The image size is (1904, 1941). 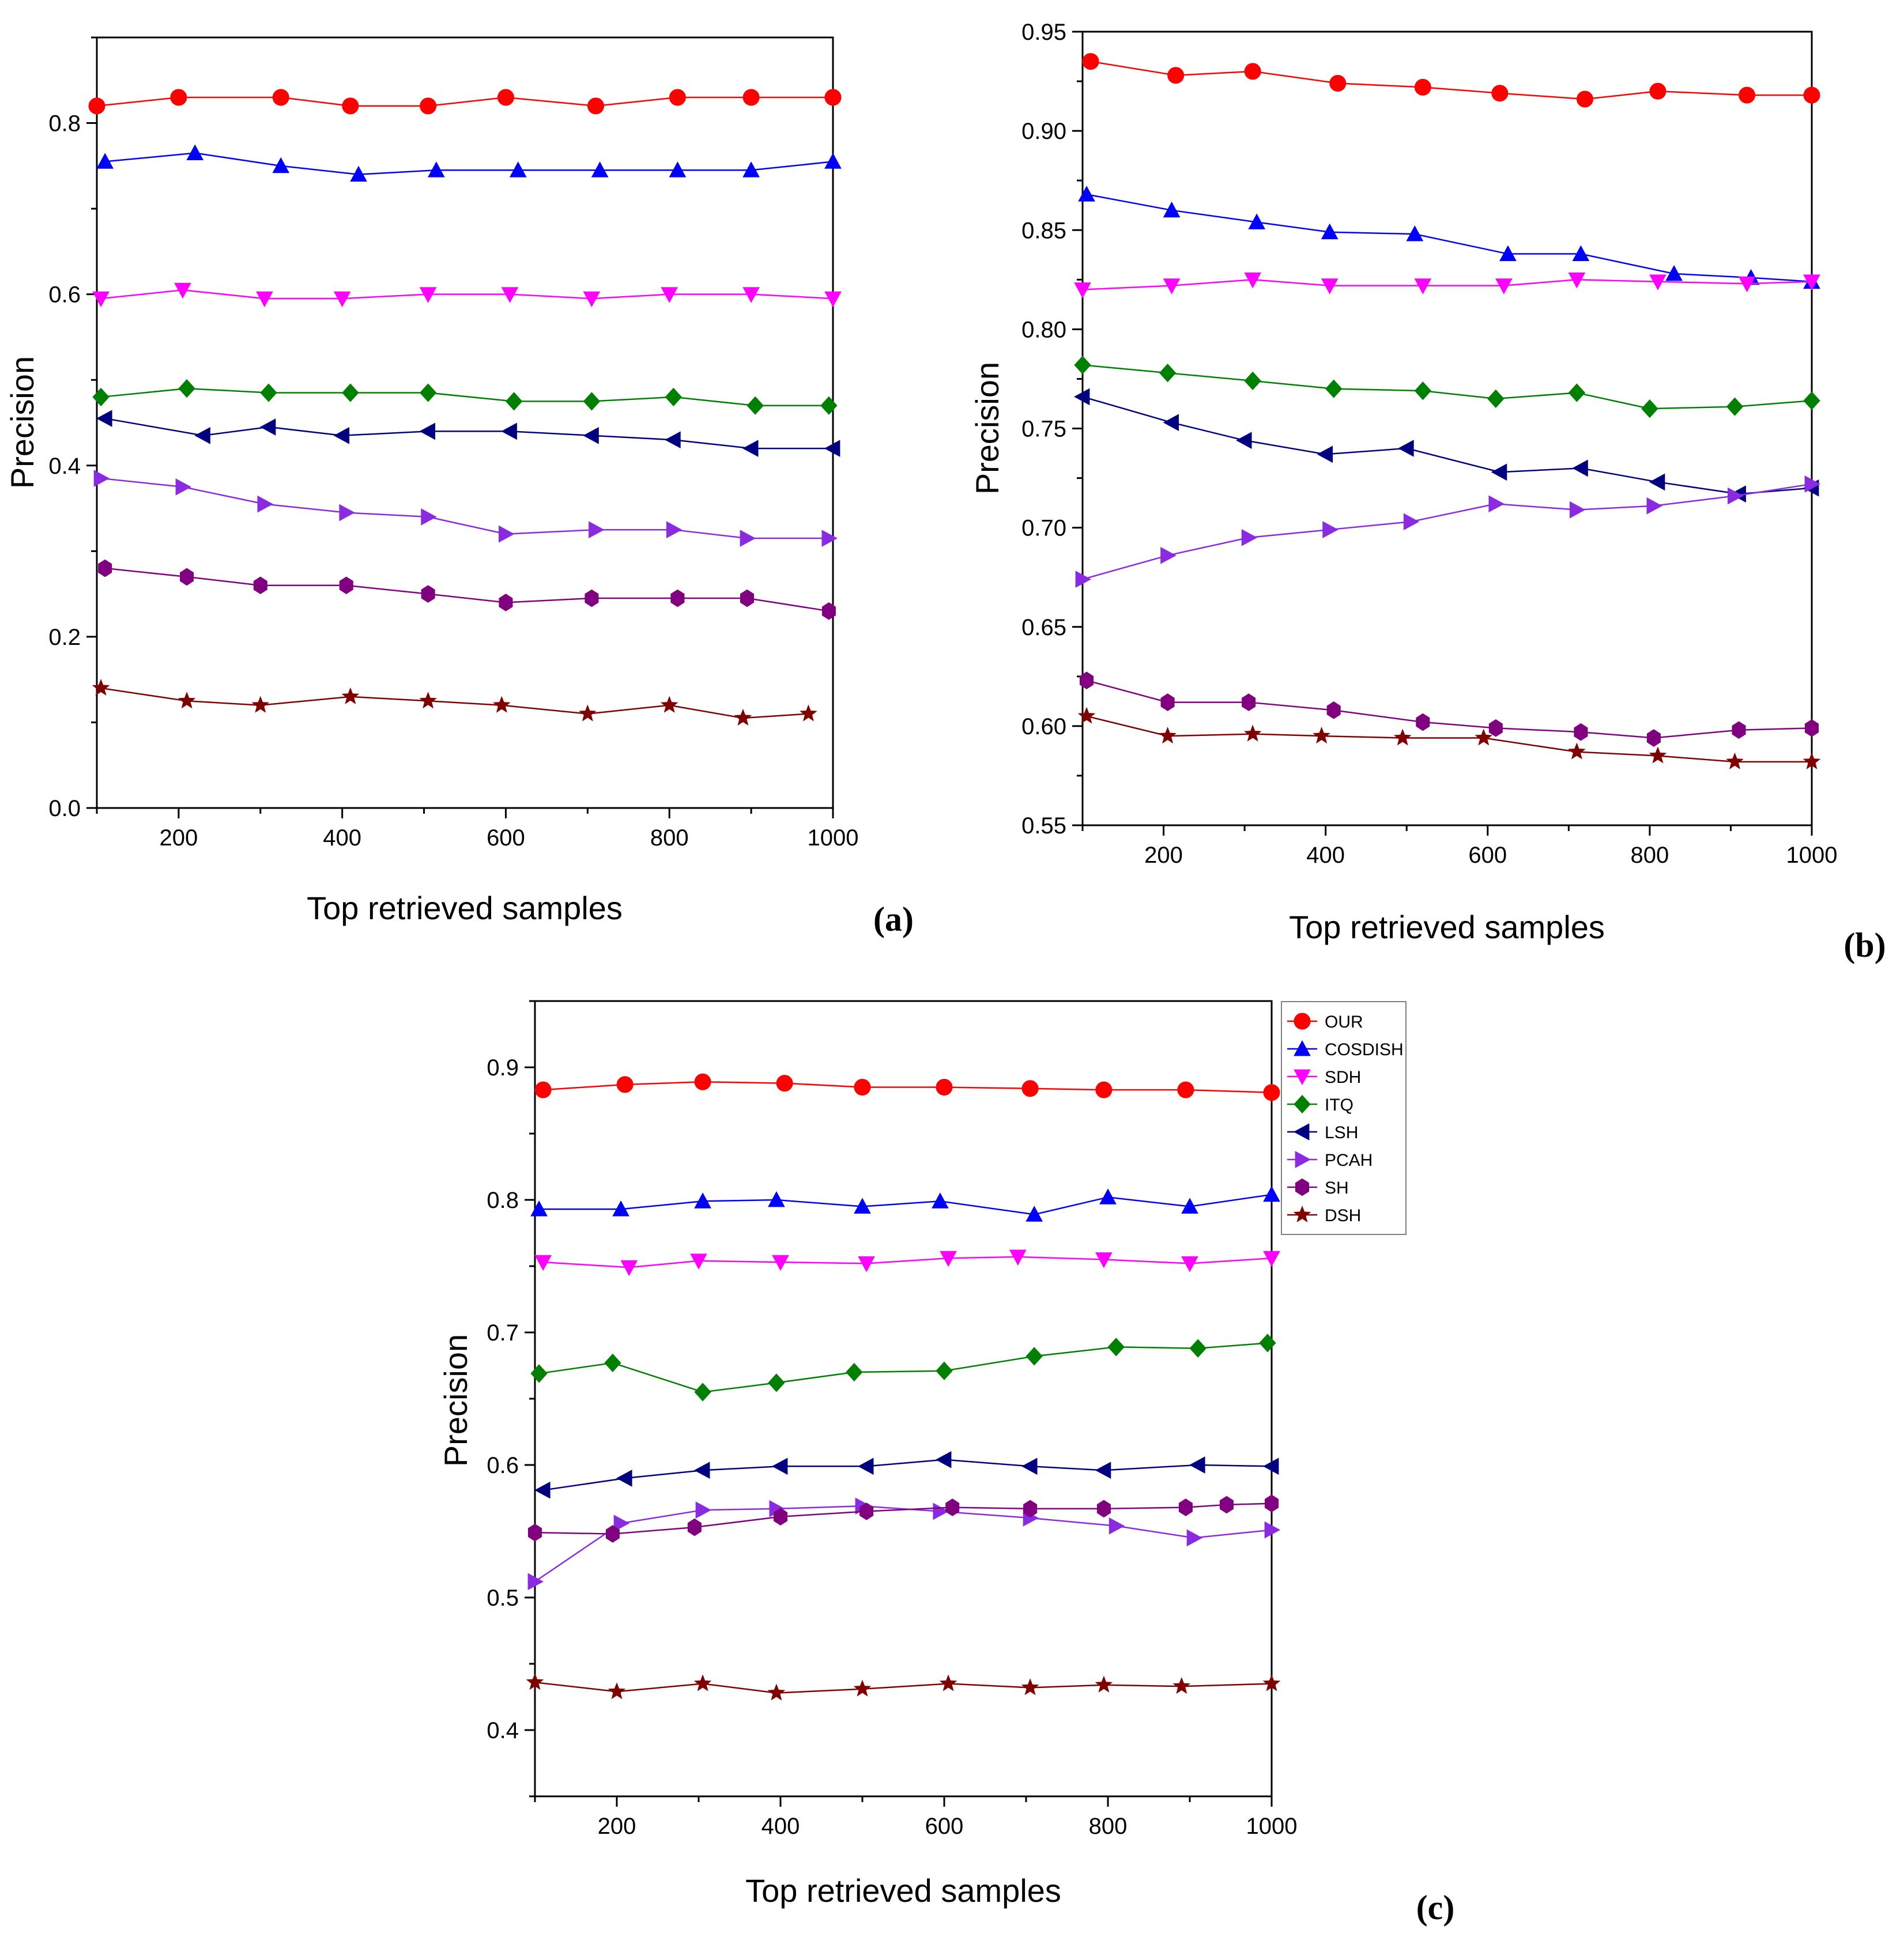 I want to click on legend-box, so click(x=1344, y=1118).